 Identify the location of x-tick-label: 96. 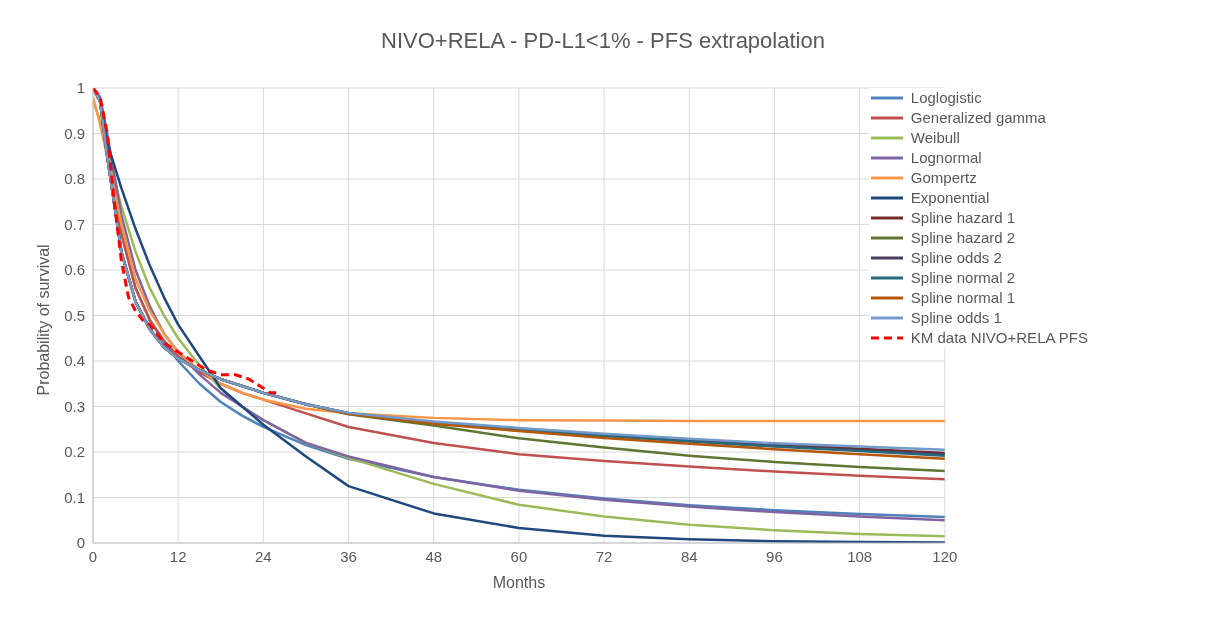
(774, 556).